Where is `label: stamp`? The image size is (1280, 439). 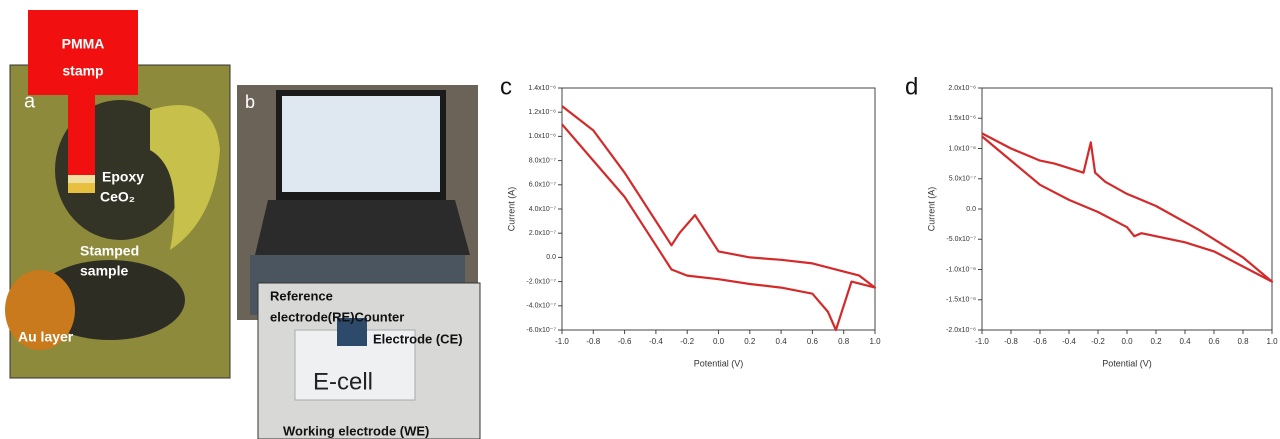
label: stamp is located at coordinates (82, 71).